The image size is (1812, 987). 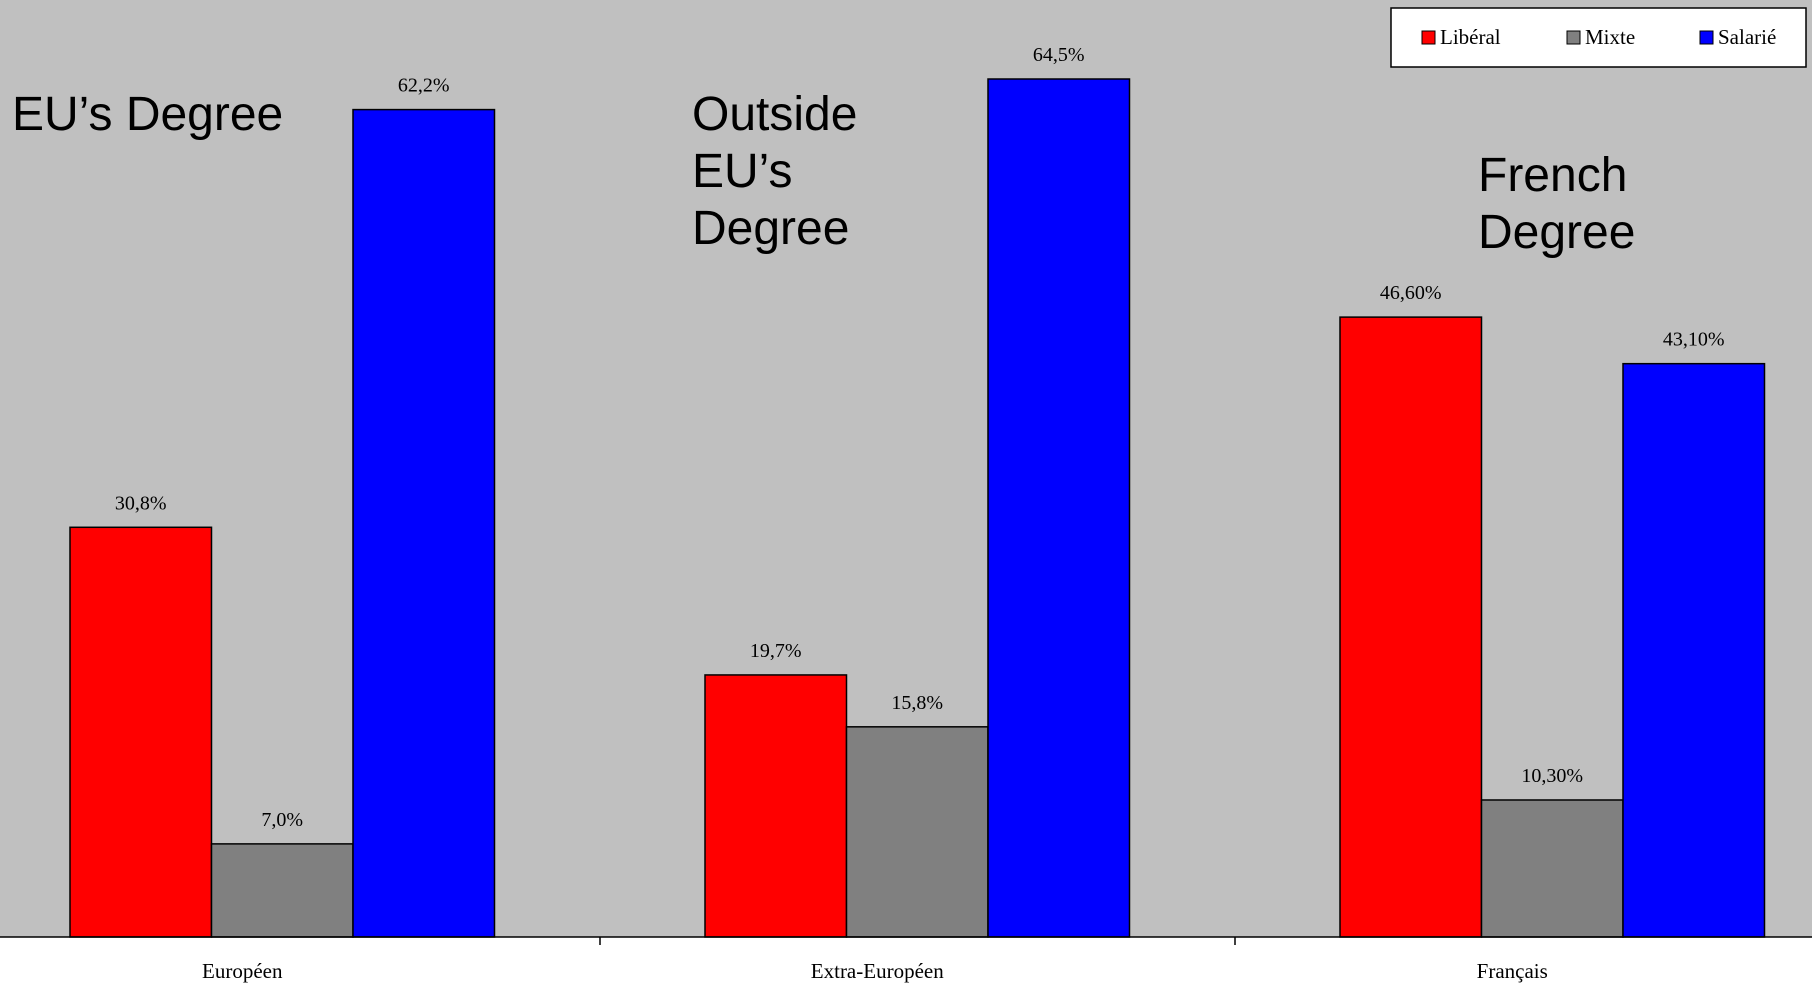 What do you see at coordinates (906, 940) in the screenshot?
I see `x-axis` at bounding box center [906, 940].